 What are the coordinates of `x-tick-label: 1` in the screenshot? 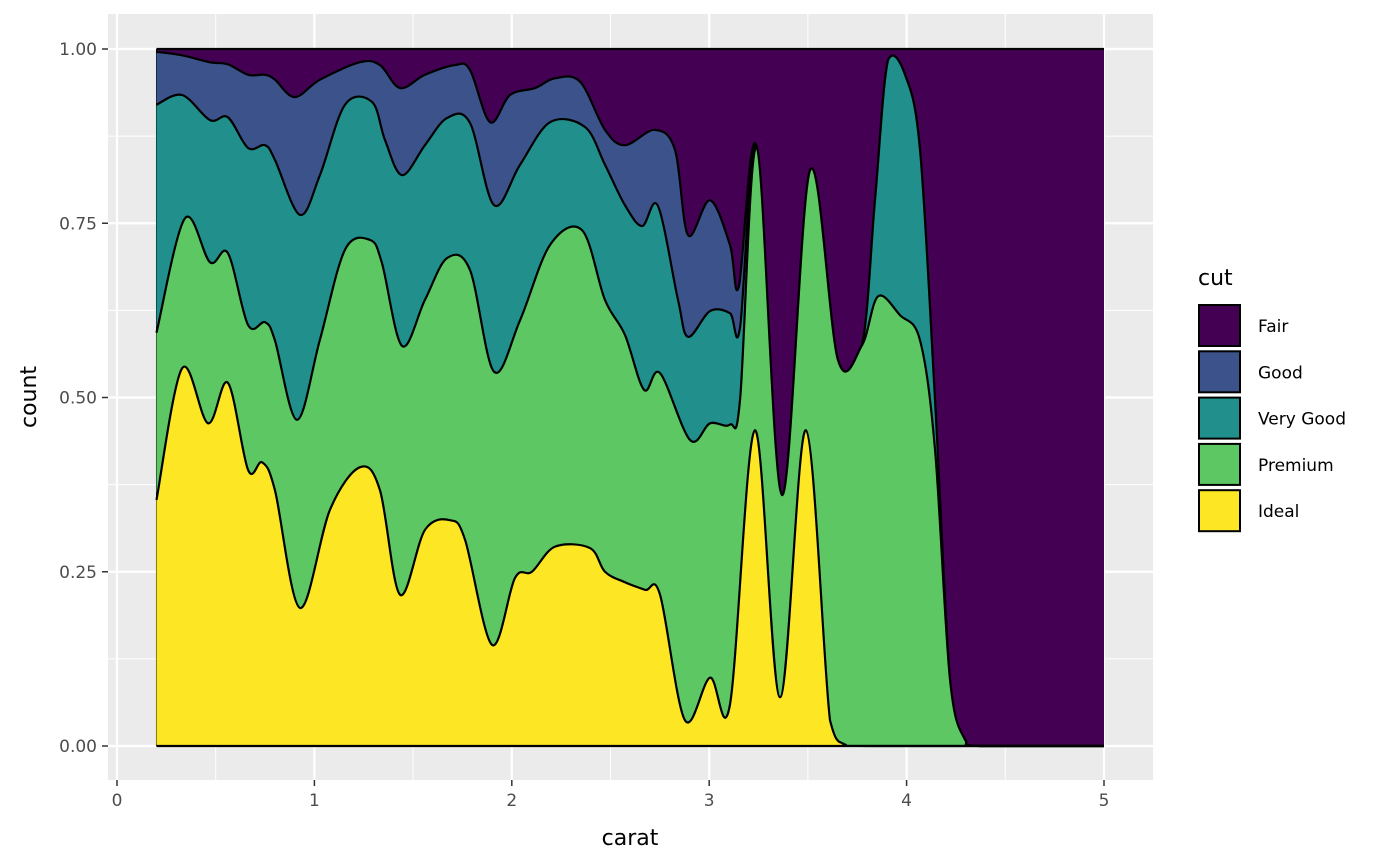 It's located at (314, 801).